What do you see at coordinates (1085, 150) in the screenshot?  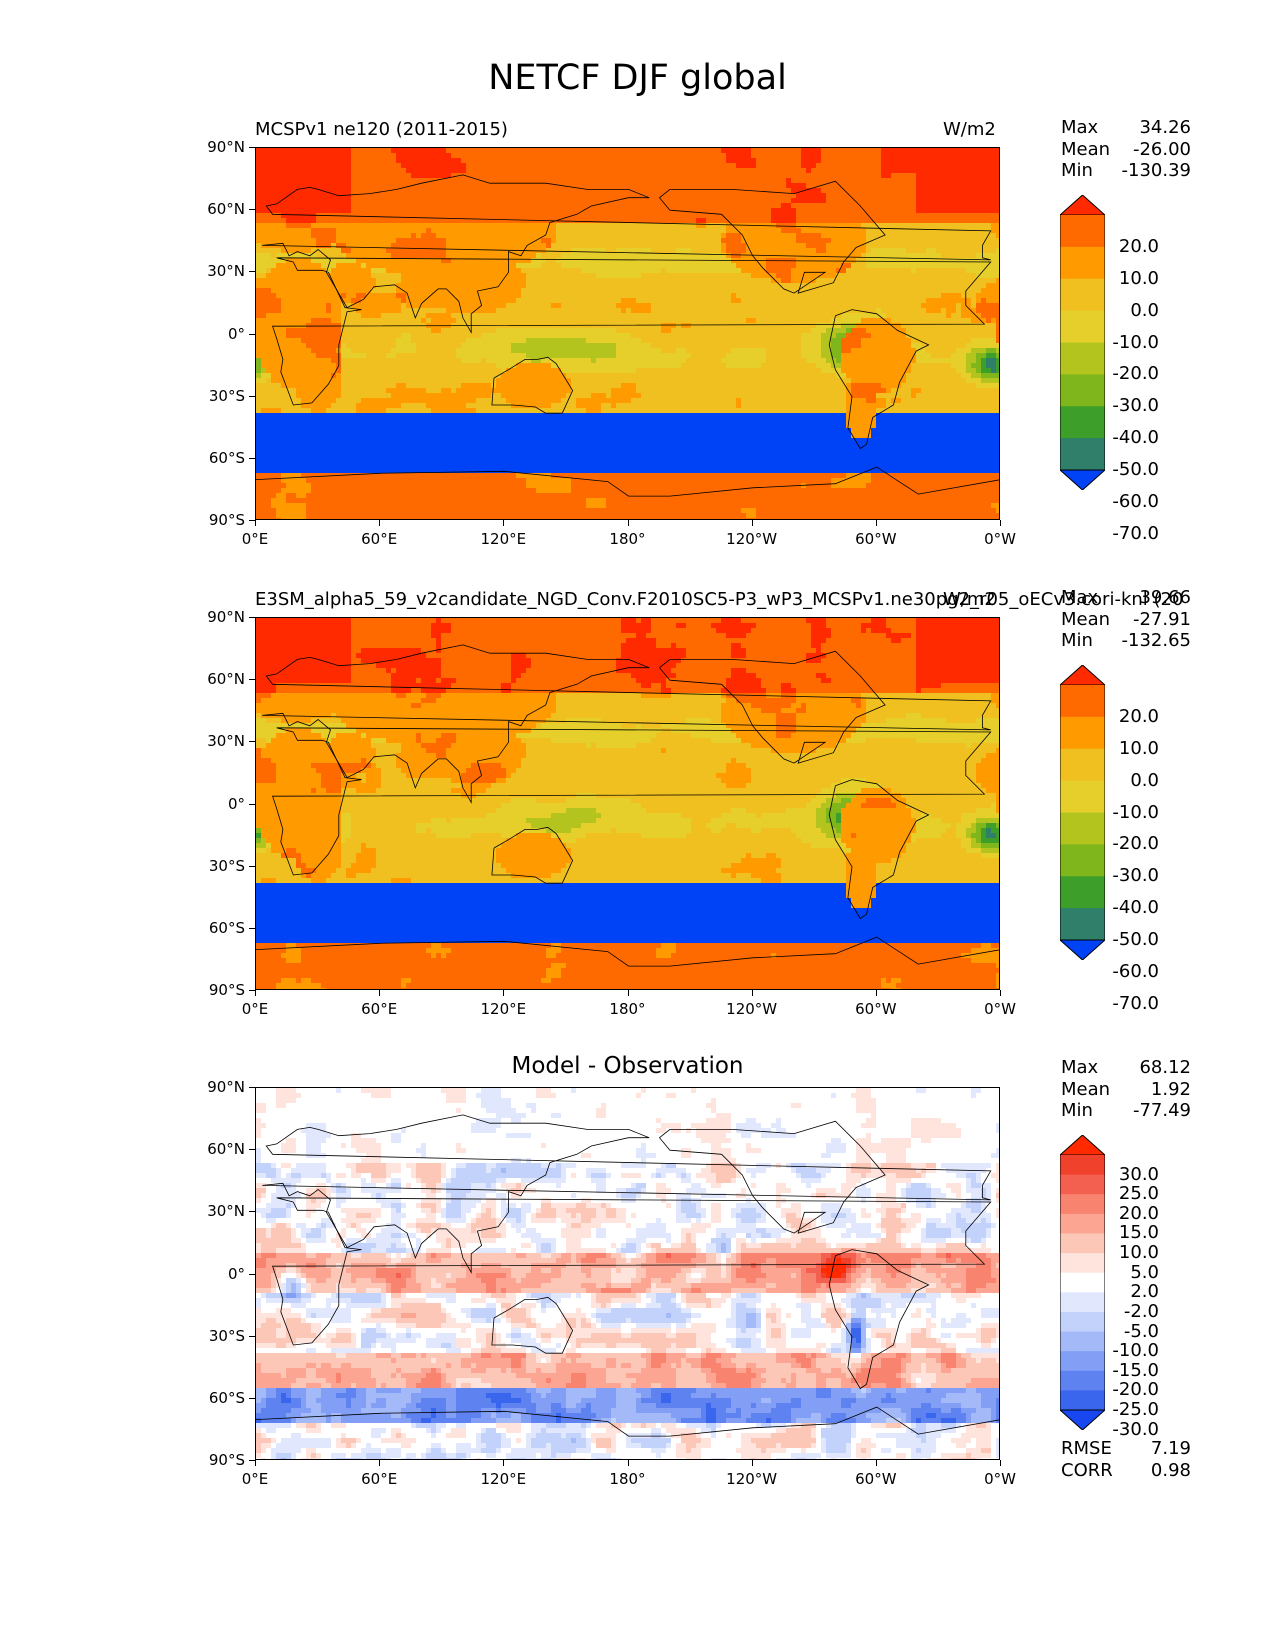 I see `stat-label-mean: Mean` at bounding box center [1085, 150].